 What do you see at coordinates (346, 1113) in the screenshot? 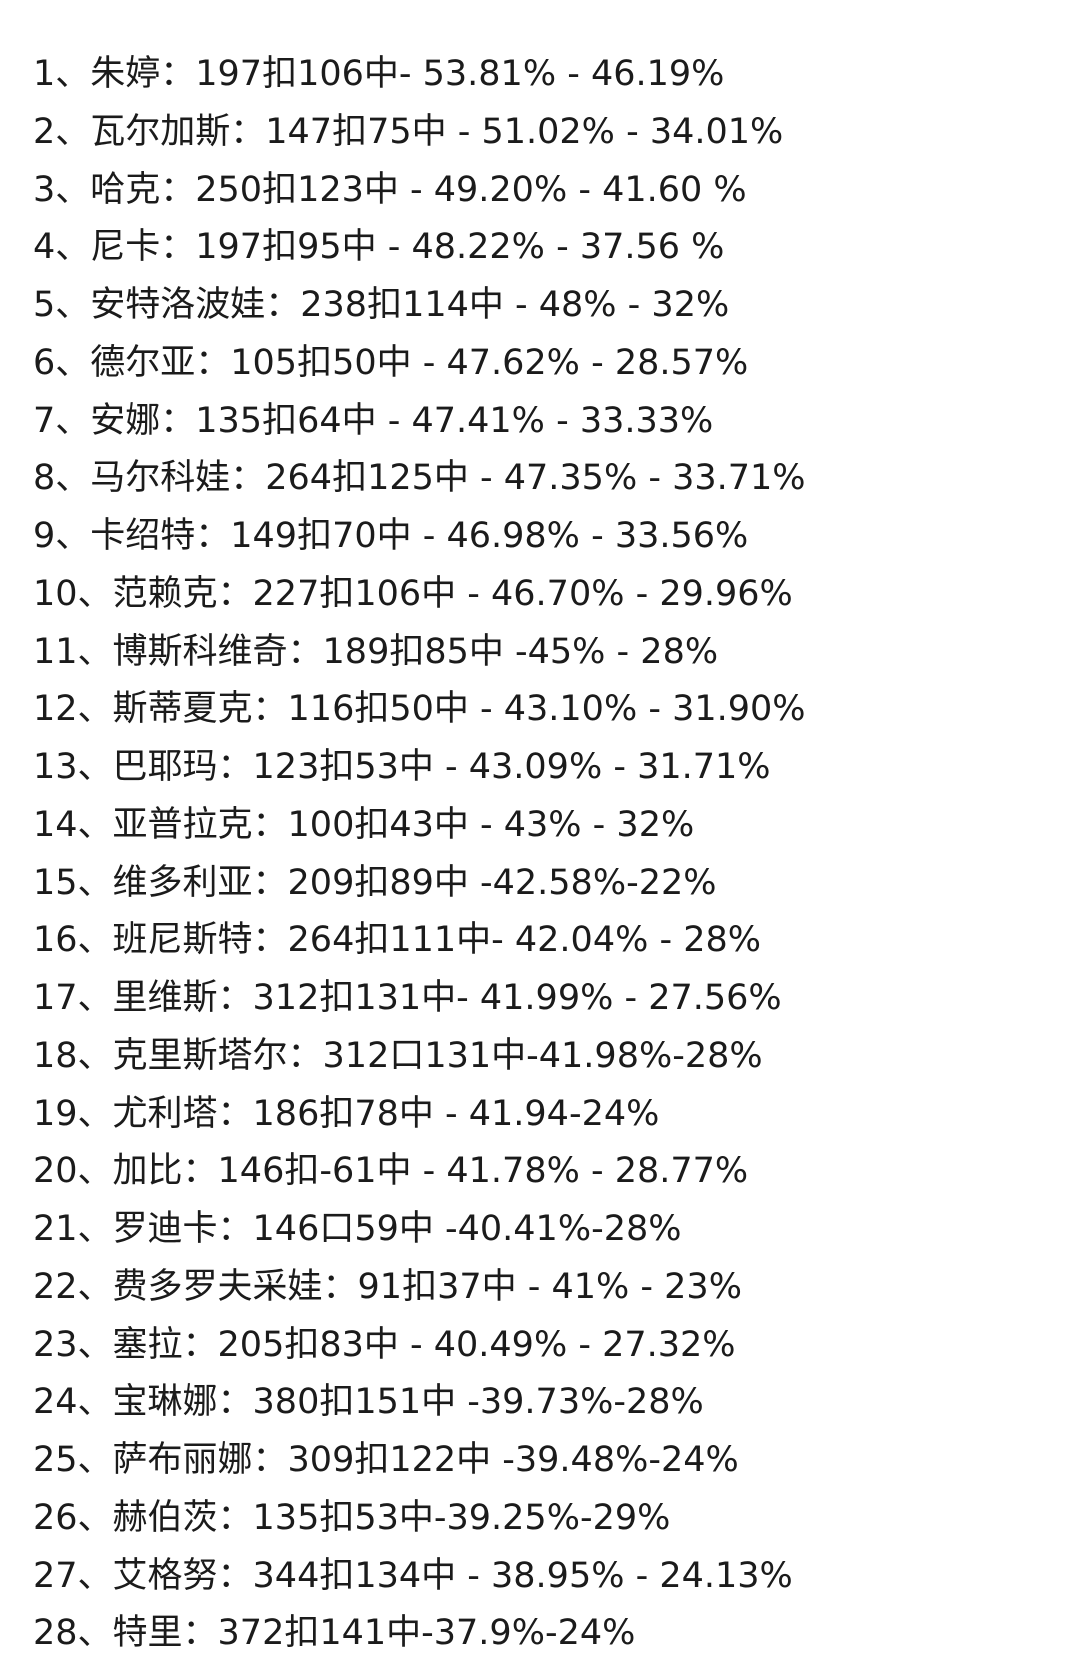
I see `list-item: 19、尤利塔：186扣78中 - 41.94-24%` at bounding box center [346, 1113].